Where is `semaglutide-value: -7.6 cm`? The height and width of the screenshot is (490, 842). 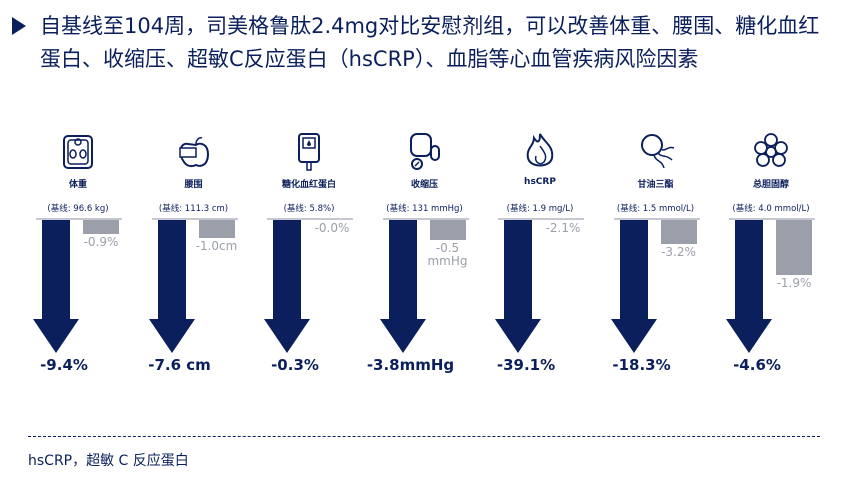 semaglutide-value: -7.6 cm is located at coordinates (179, 365).